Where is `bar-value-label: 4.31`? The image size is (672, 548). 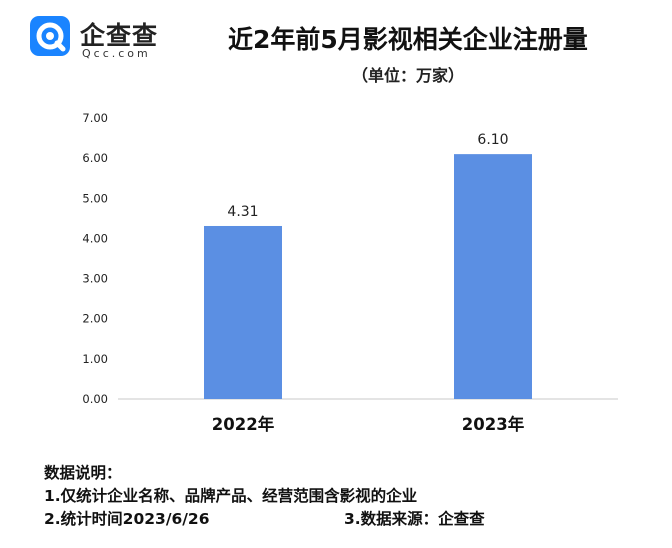 bar-value-label: 4.31 is located at coordinates (242, 212).